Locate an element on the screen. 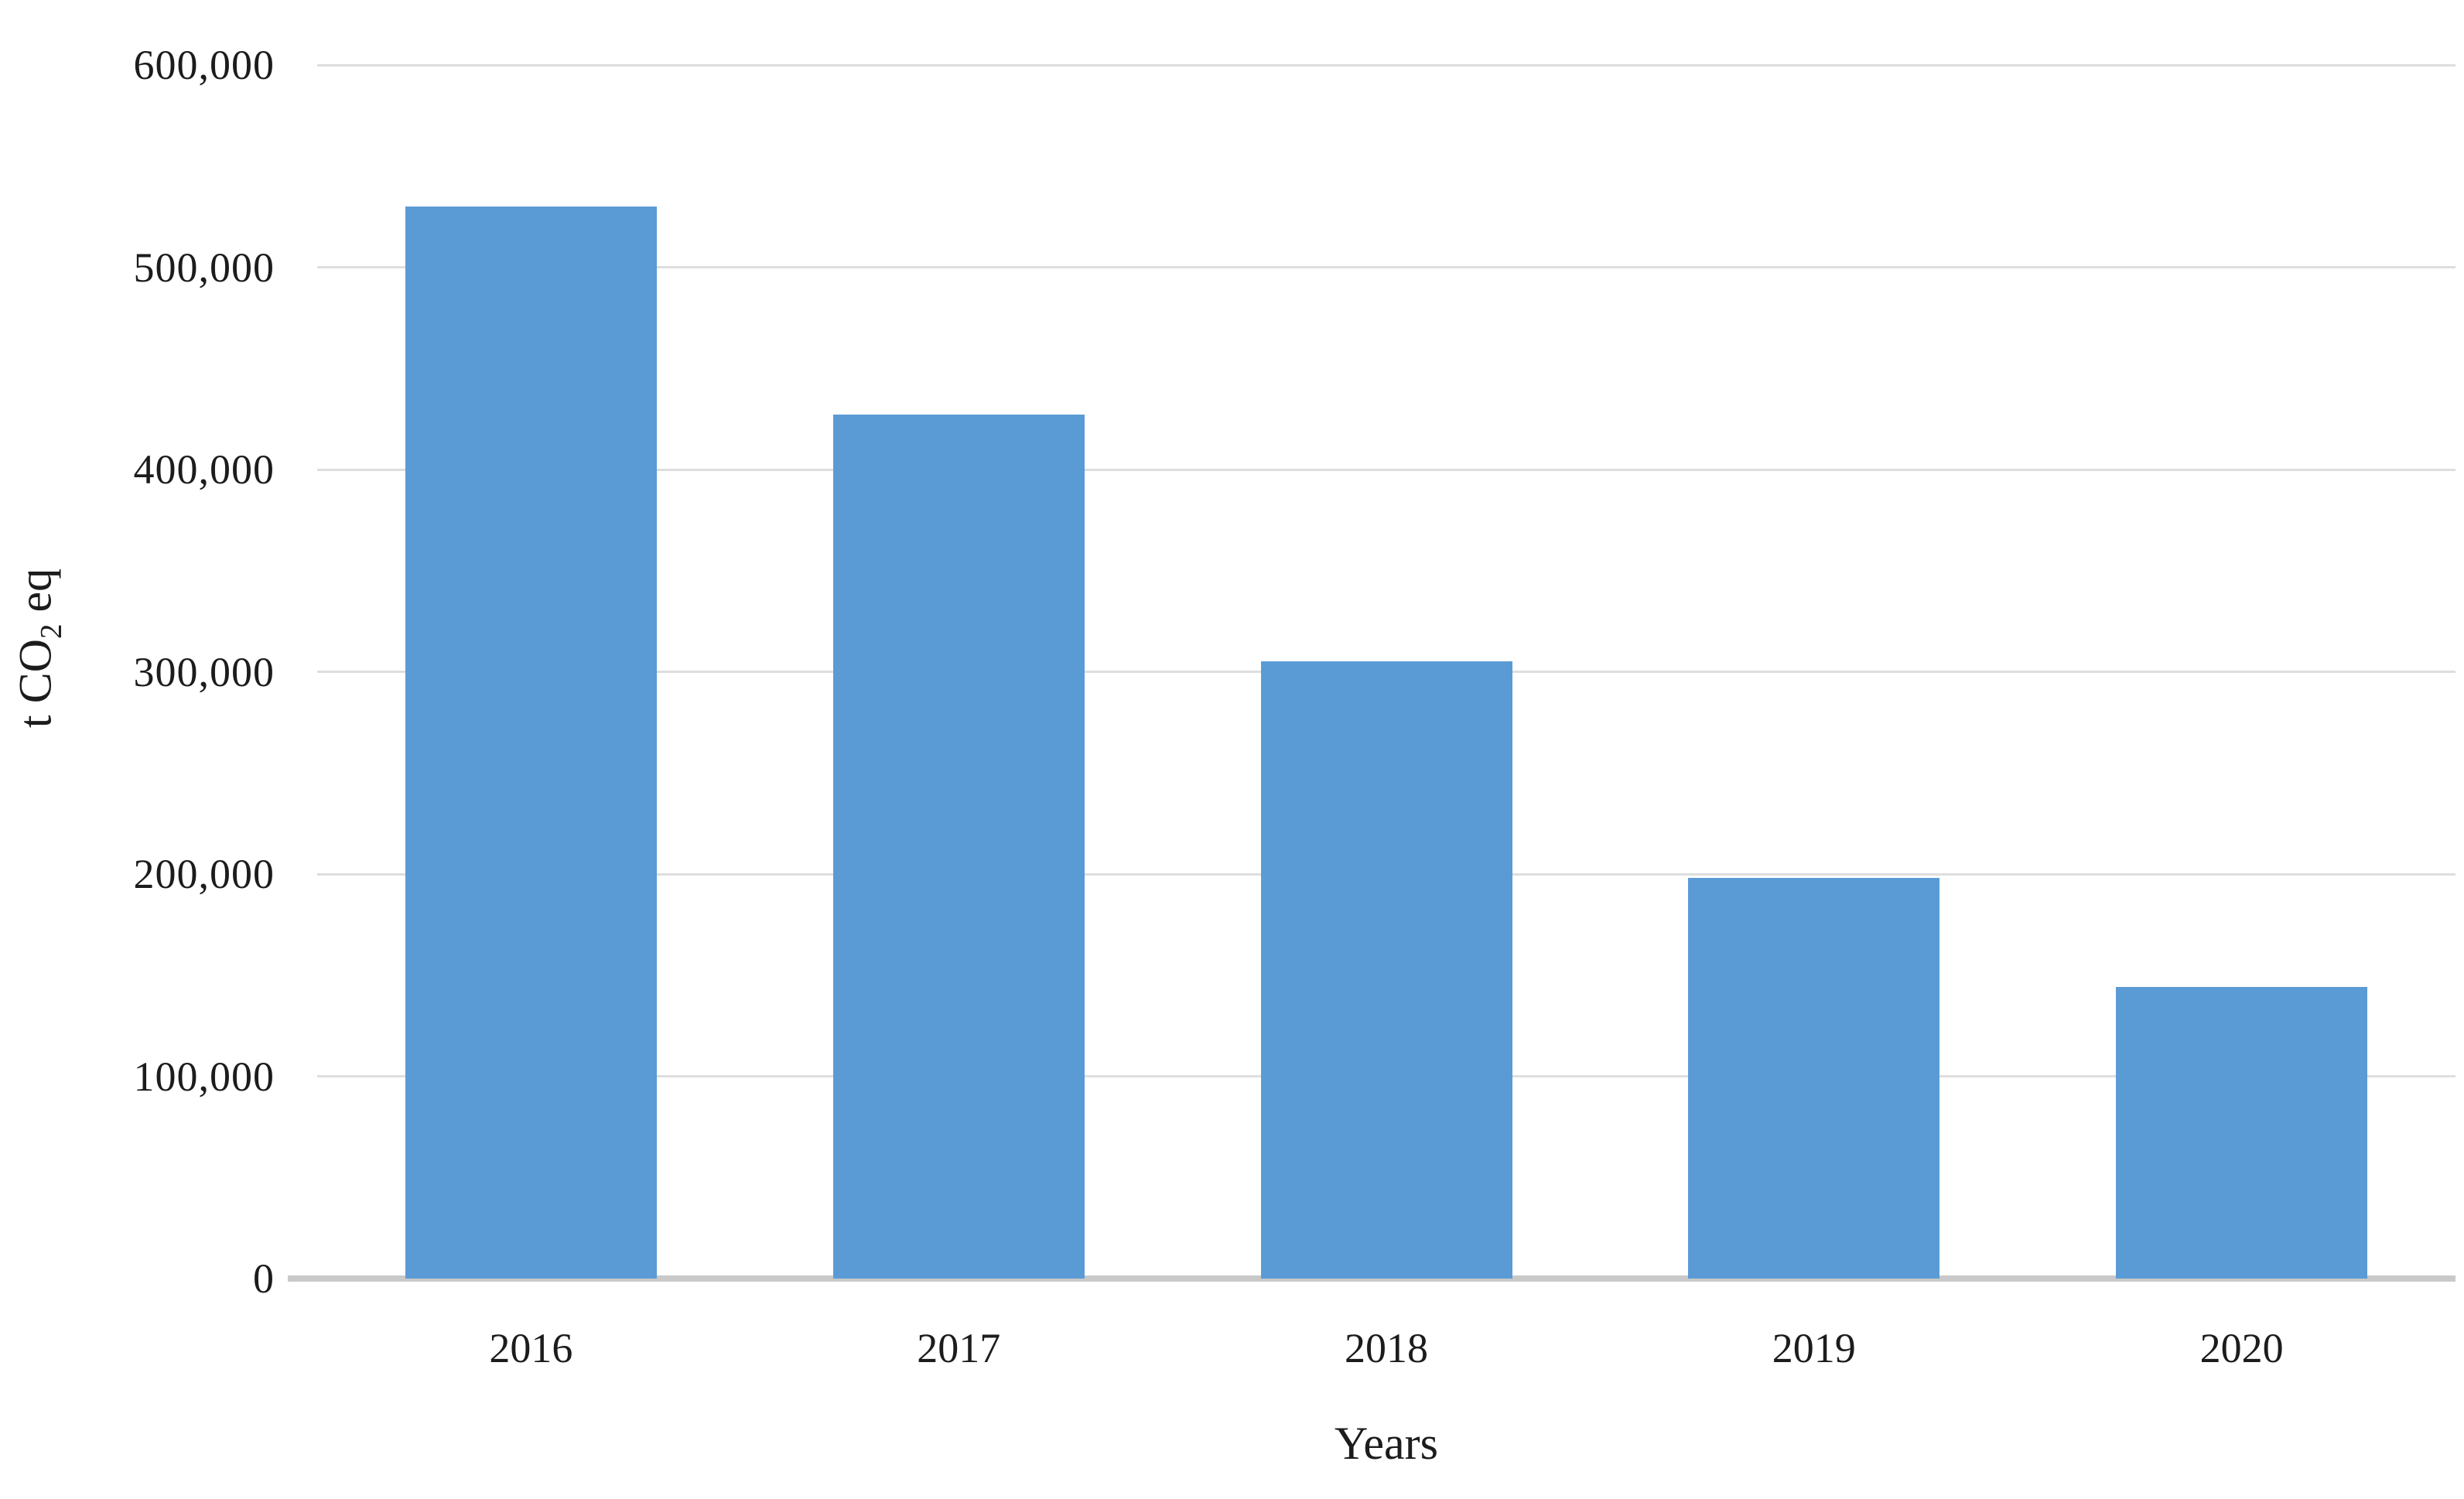 The width and height of the screenshot is (2464, 1499). y-tick-label-300000: 300,000 is located at coordinates (204, 671).